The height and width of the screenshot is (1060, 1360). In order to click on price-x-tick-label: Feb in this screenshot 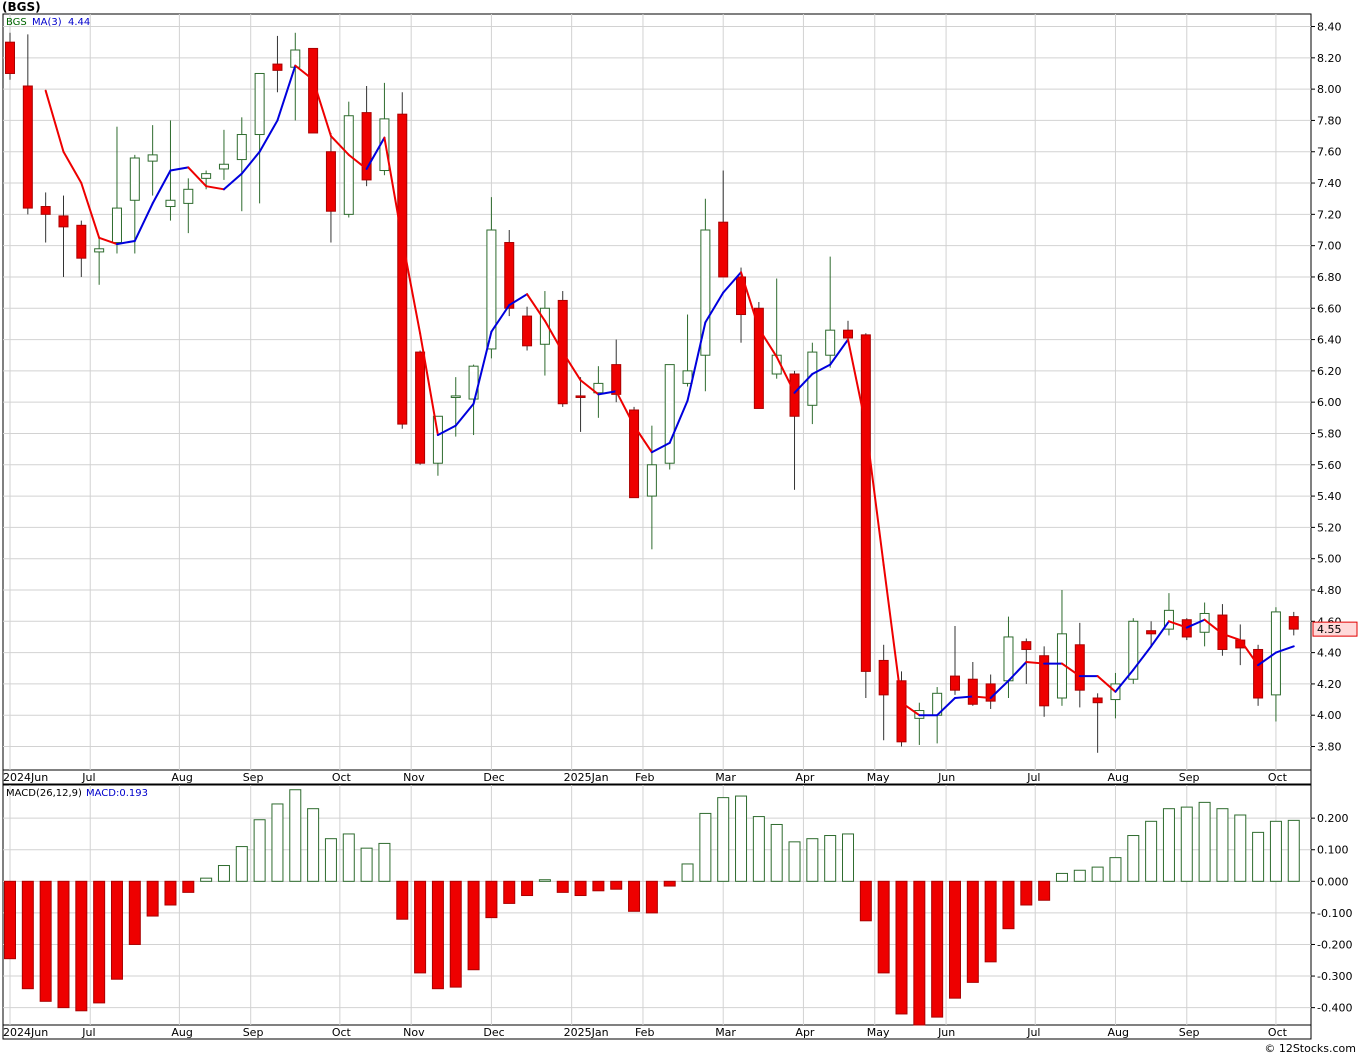, I will do `click(644, 777)`.